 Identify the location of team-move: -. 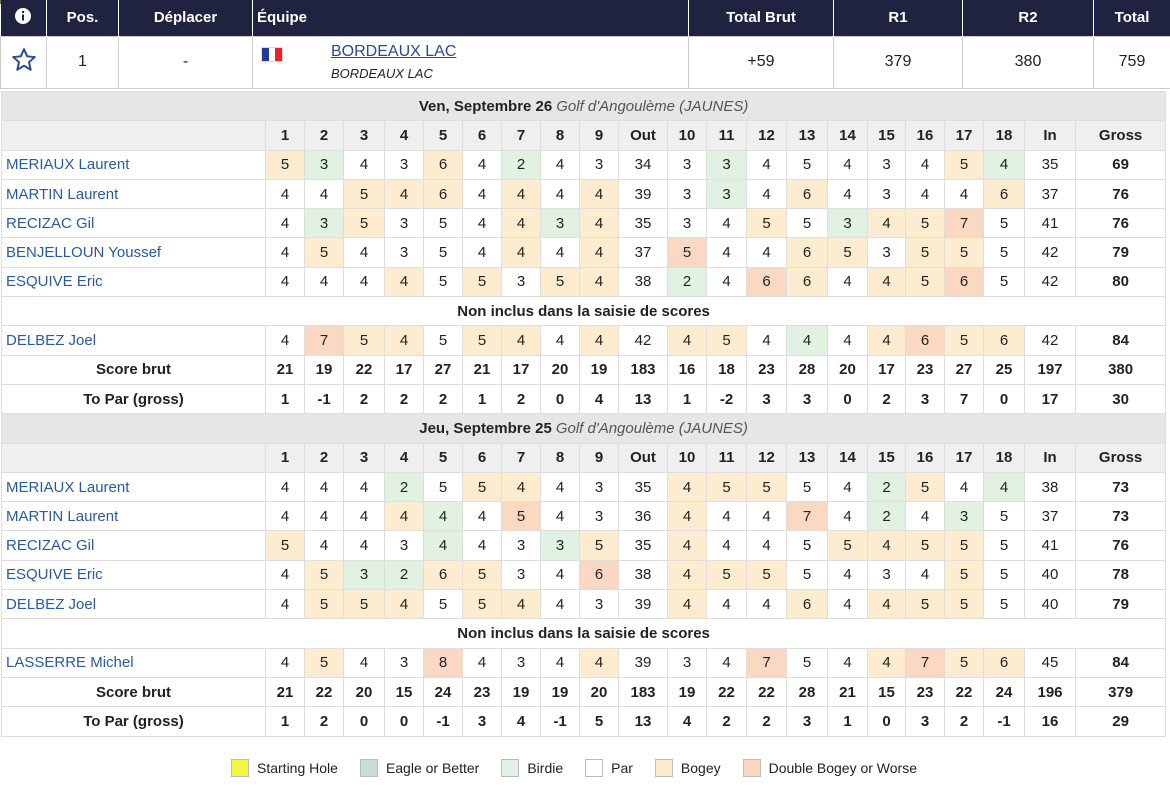
(185, 62).